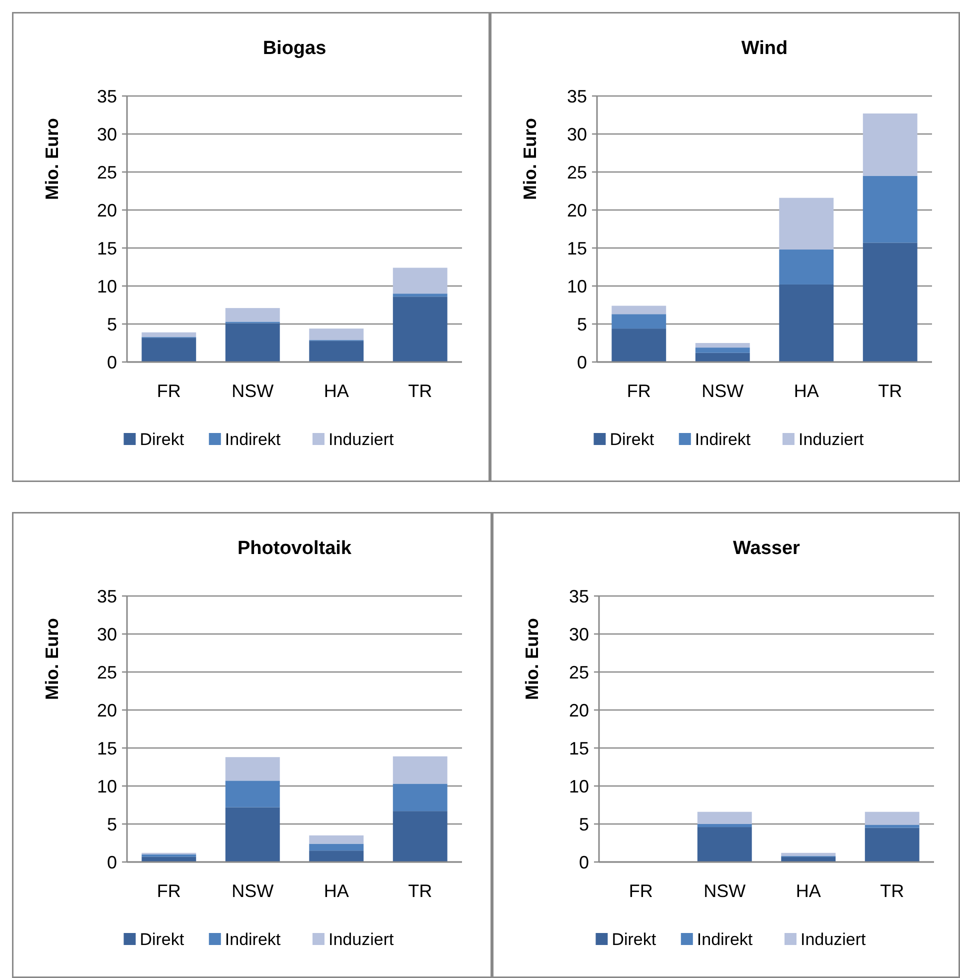 This screenshot has width=960, height=978. Describe the element at coordinates (764, 48) in the screenshot. I see `chart-title: Wind` at that location.